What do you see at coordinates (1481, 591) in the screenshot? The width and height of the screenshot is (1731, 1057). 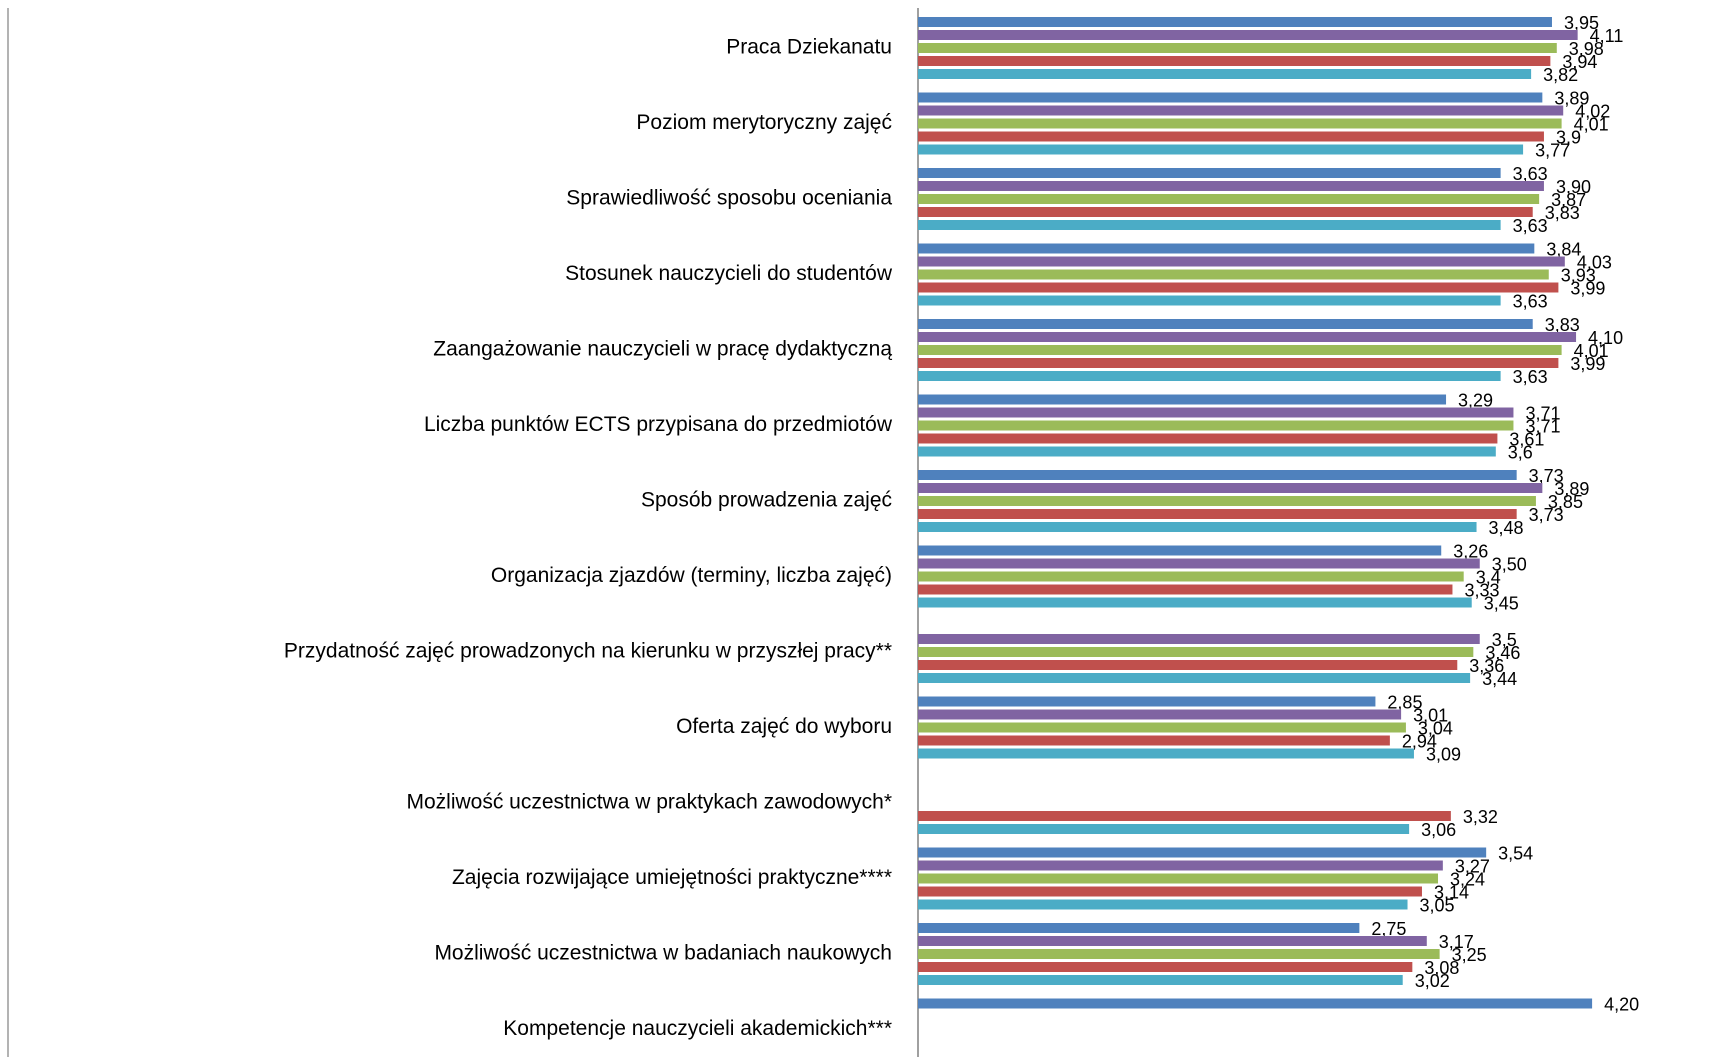 I see `data-label: 3,33` at bounding box center [1481, 591].